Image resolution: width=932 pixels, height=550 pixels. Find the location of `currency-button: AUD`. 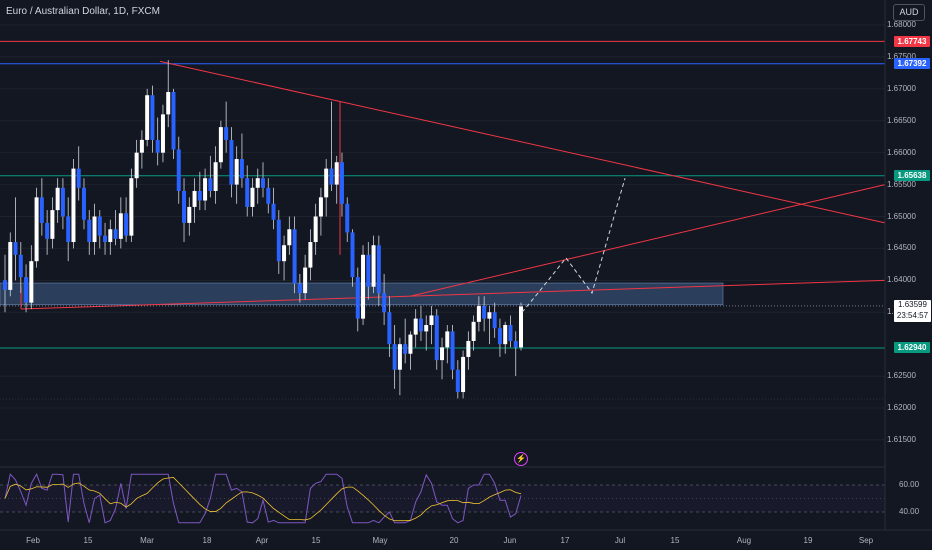

currency-button: AUD is located at coordinates (909, 12).